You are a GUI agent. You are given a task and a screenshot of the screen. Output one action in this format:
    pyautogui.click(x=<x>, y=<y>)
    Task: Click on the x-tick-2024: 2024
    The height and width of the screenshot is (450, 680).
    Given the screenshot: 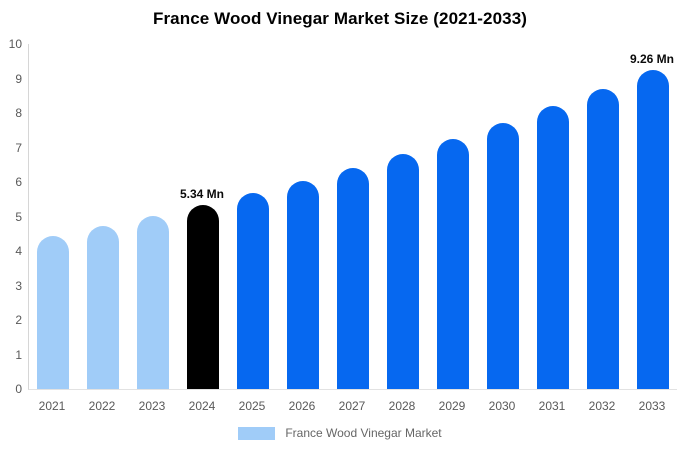 What is the action you would take?
    pyautogui.click(x=202, y=406)
    